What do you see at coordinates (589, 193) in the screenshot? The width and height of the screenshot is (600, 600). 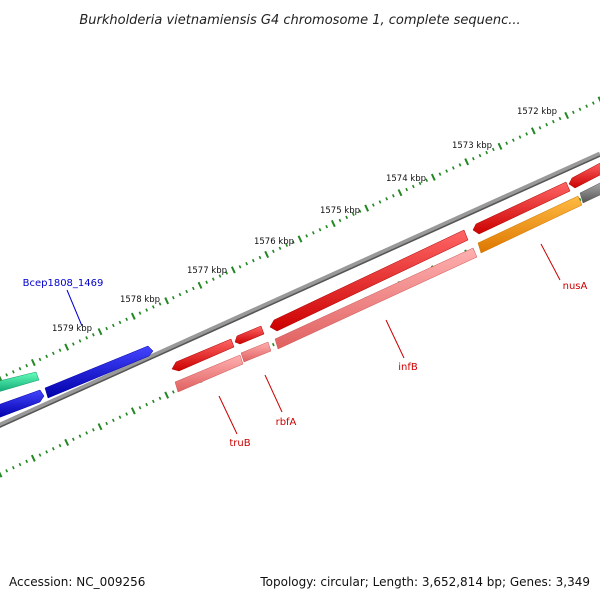 I see `gene-feature-gray` at bounding box center [589, 193].